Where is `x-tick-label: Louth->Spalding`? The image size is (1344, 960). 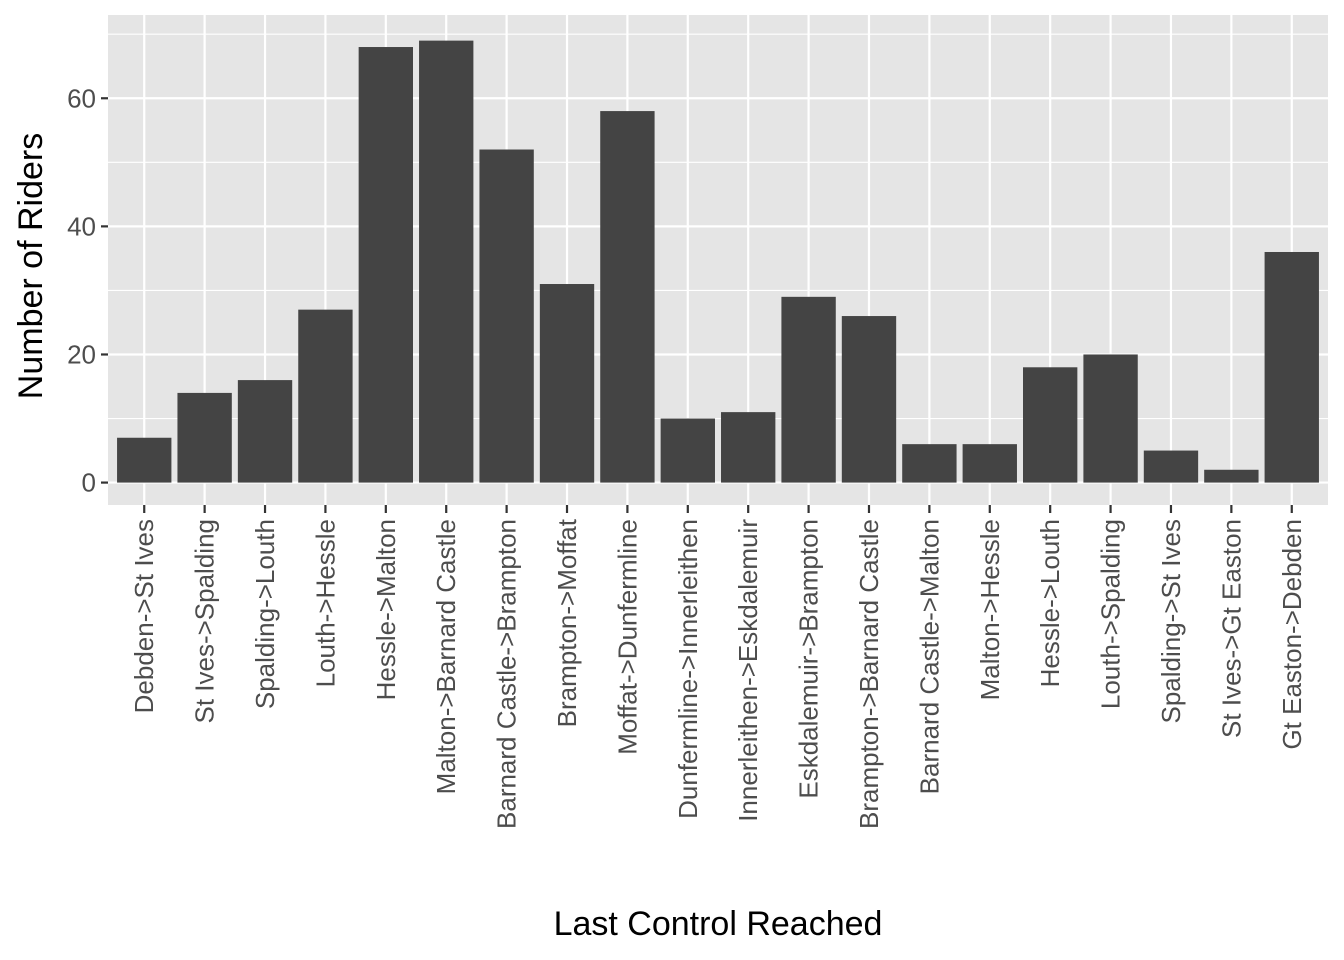 x-tick-label: Louth->Spalding is located at coordinates (1111, 614).